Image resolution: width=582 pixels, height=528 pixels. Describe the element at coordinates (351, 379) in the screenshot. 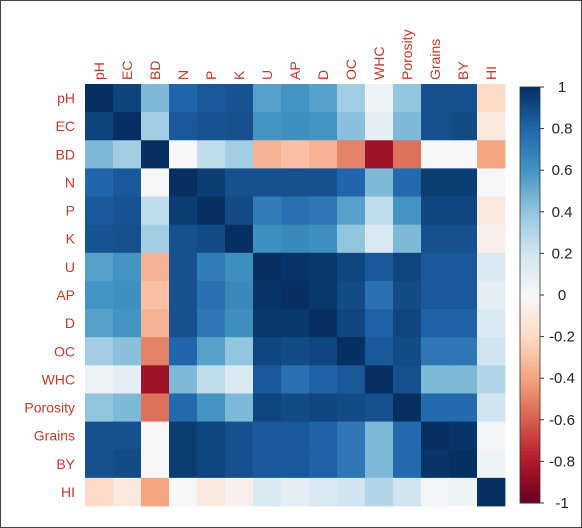

I see `heatmap-cell-whc-oc` at that location.